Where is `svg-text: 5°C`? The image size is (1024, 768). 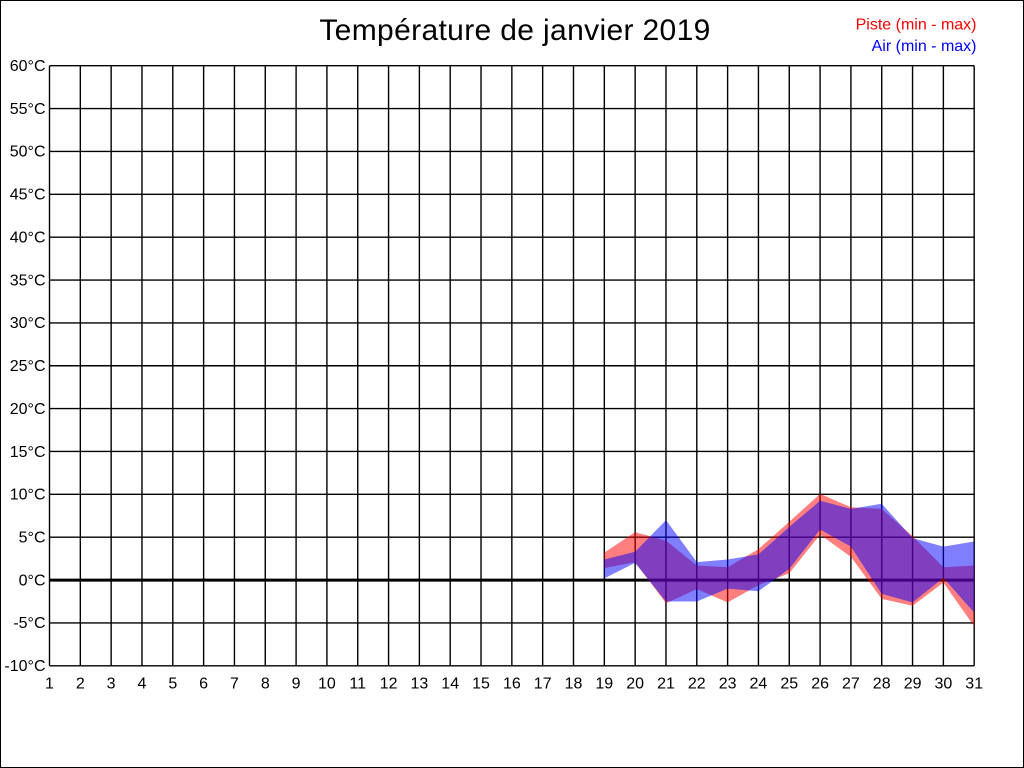
svg-text: 5°C is located at coordinates (32, 538).